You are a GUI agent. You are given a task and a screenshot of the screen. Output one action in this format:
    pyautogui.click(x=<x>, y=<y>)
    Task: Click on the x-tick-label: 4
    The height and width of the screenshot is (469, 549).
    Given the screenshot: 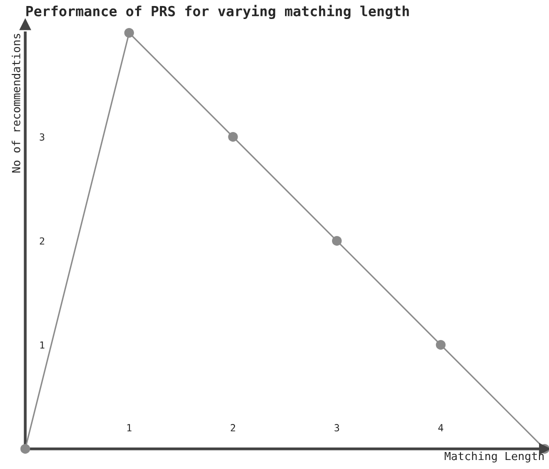 What is the action you would take?
    pyautogui.click(x=441, y=428)
    